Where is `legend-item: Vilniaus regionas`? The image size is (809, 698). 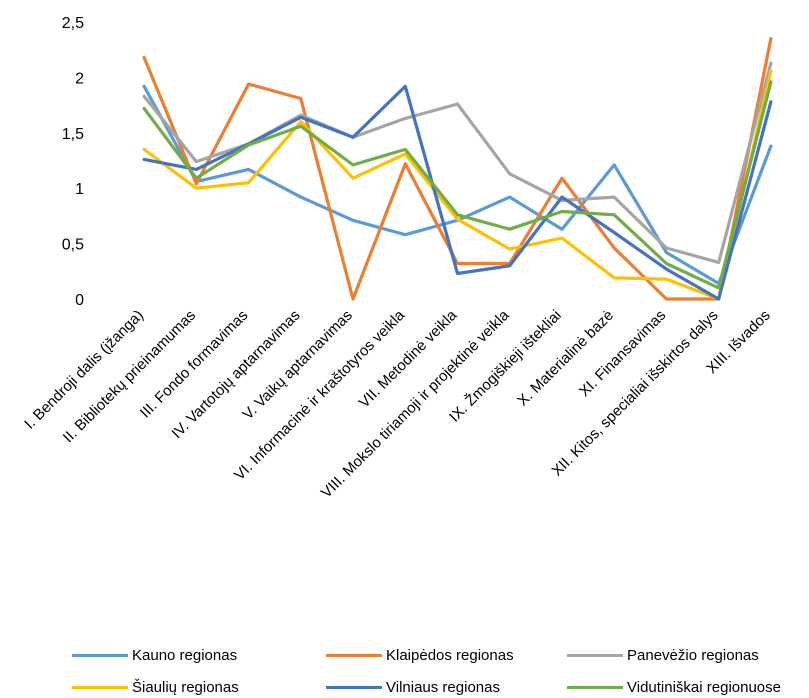 legend-item: Vilniaus regionas is located at coordinates (413, 687).